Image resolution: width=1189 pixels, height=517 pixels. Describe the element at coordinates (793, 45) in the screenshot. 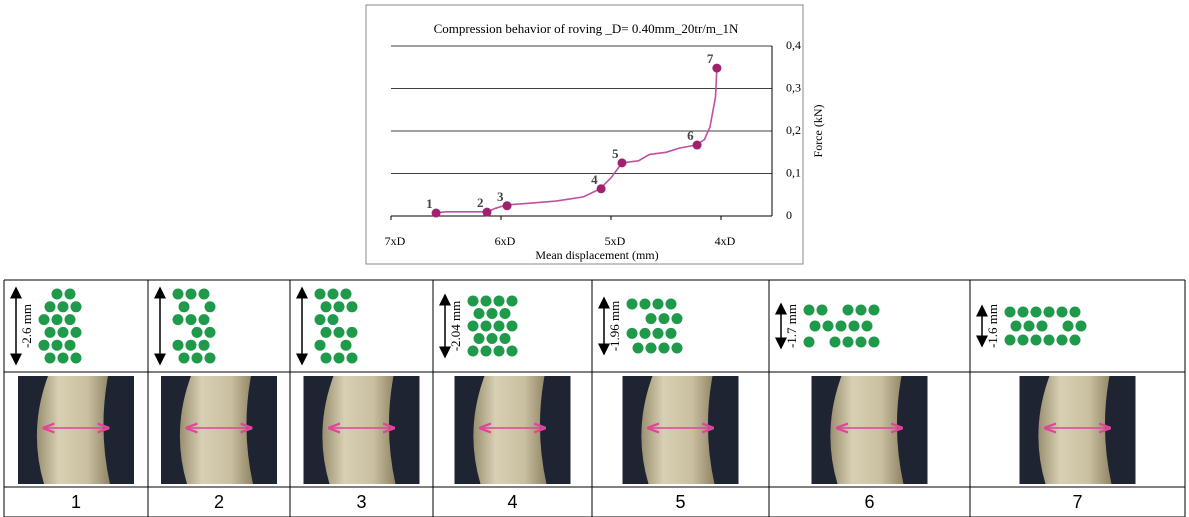

I see `y-tick-label: 0,4` at that location.